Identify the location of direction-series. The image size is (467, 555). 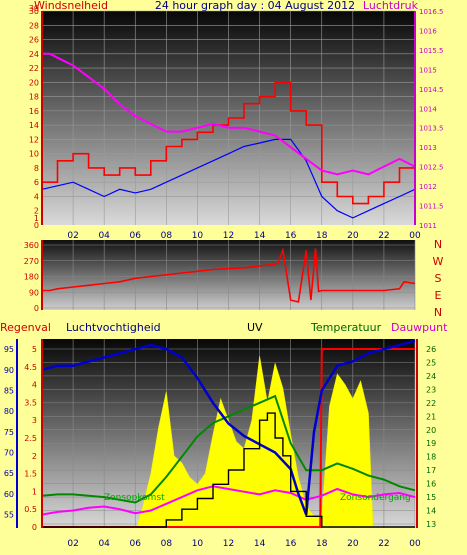
(229, 275).